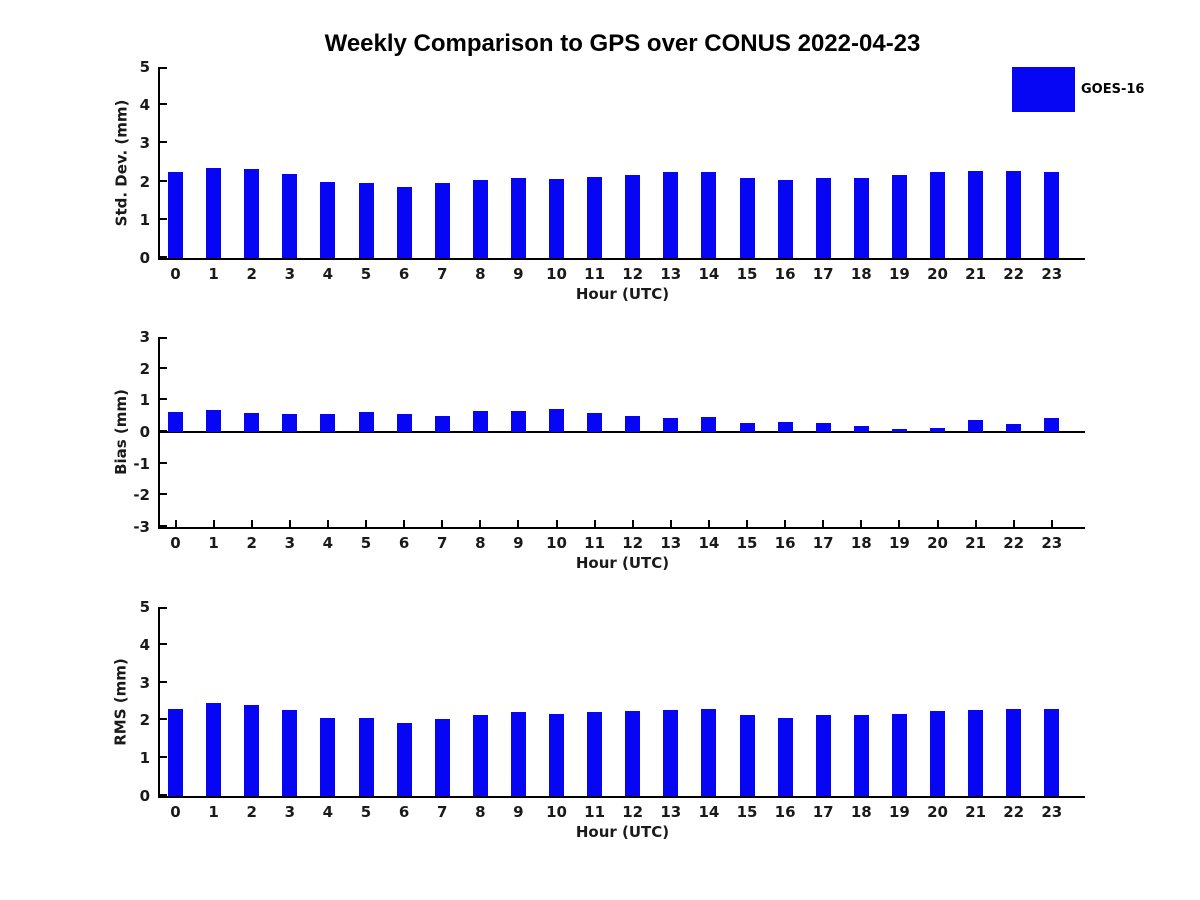  What do you see at coordinates (144, 400) in the screenshot?
I see `y-tick-label: 1` at bounding box center [144, 400].